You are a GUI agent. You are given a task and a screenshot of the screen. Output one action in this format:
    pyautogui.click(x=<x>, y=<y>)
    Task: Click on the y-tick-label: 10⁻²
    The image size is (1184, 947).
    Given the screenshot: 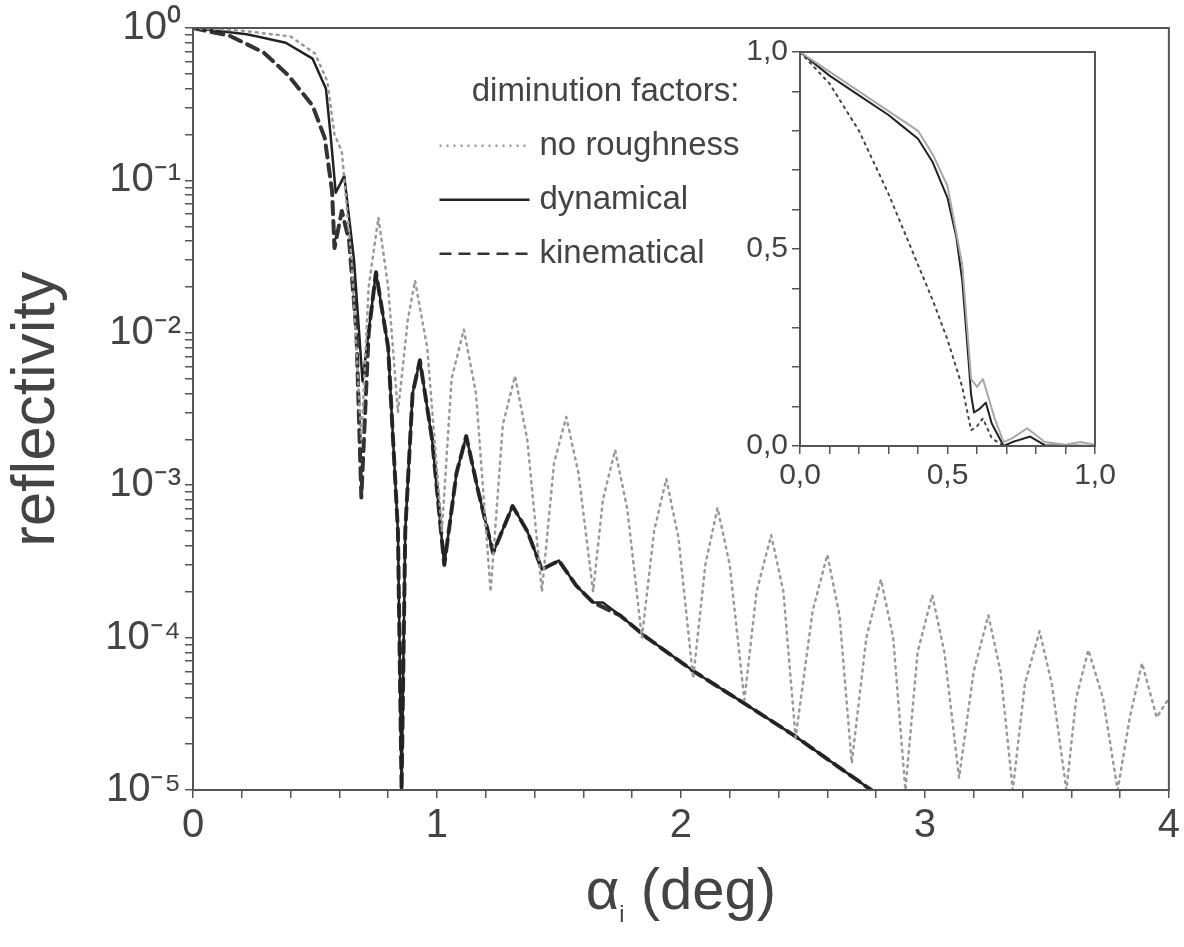 What is the action you would take?
    pyautogui.click(x=145, y=329)
    